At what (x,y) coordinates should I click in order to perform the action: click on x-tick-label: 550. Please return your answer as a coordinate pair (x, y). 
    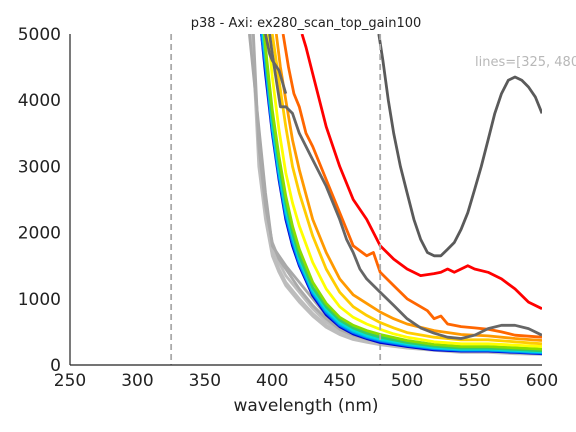
    Looking at the image, I should click on (474, 381).